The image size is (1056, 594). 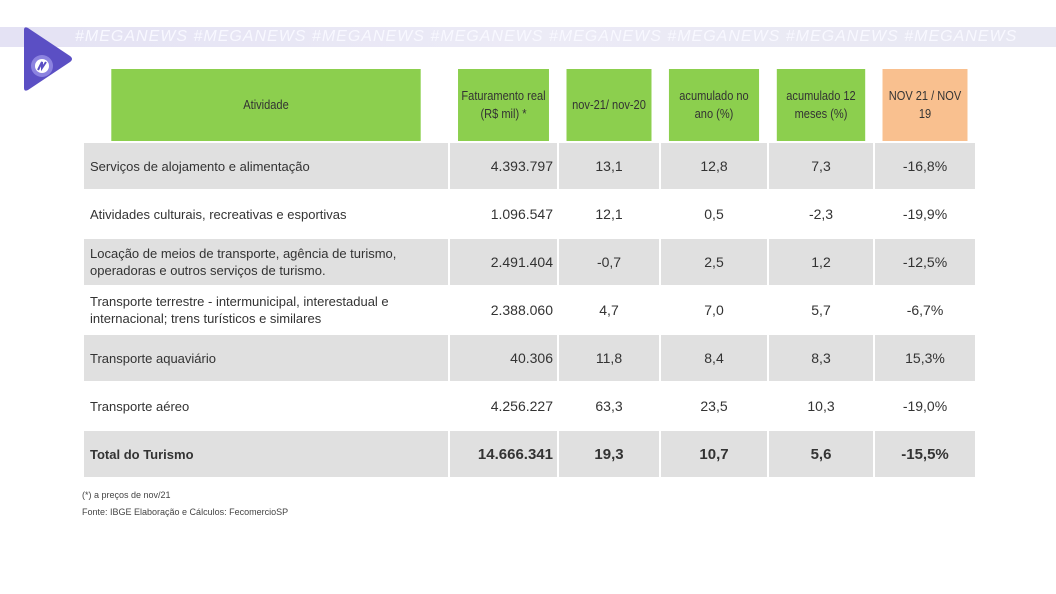 I want to click on cell-nov21-nov20: 19,3, so click(x=609, y=454).